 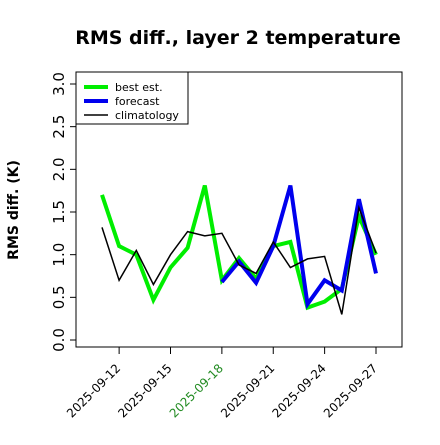 What do you see at coordinates (196, 390) in the screenshot?
I see `x-tick-label: 2025-09-18` at bounding box center [196, 390].